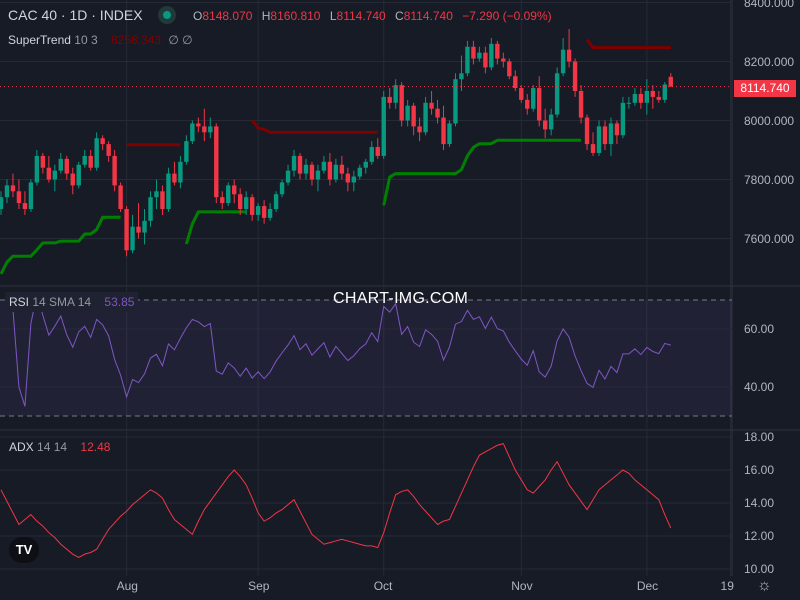 This screenshot has height=600, width=800. I want to click on symbol-title: CAC 40 · 1D · INDEX, so click(75, 15).